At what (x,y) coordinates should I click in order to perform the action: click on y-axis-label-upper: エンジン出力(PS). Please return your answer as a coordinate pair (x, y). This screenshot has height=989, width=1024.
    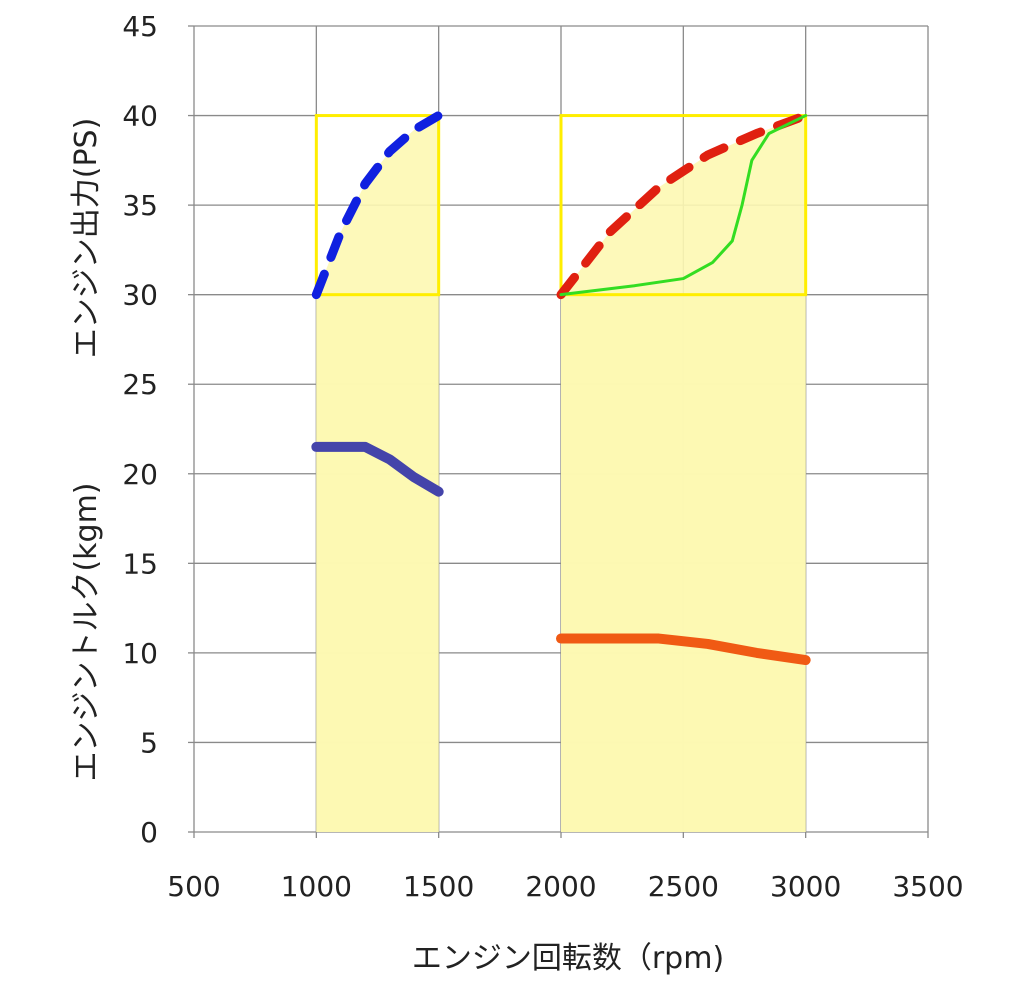
    Looking at the image, I should click on (86, 238).